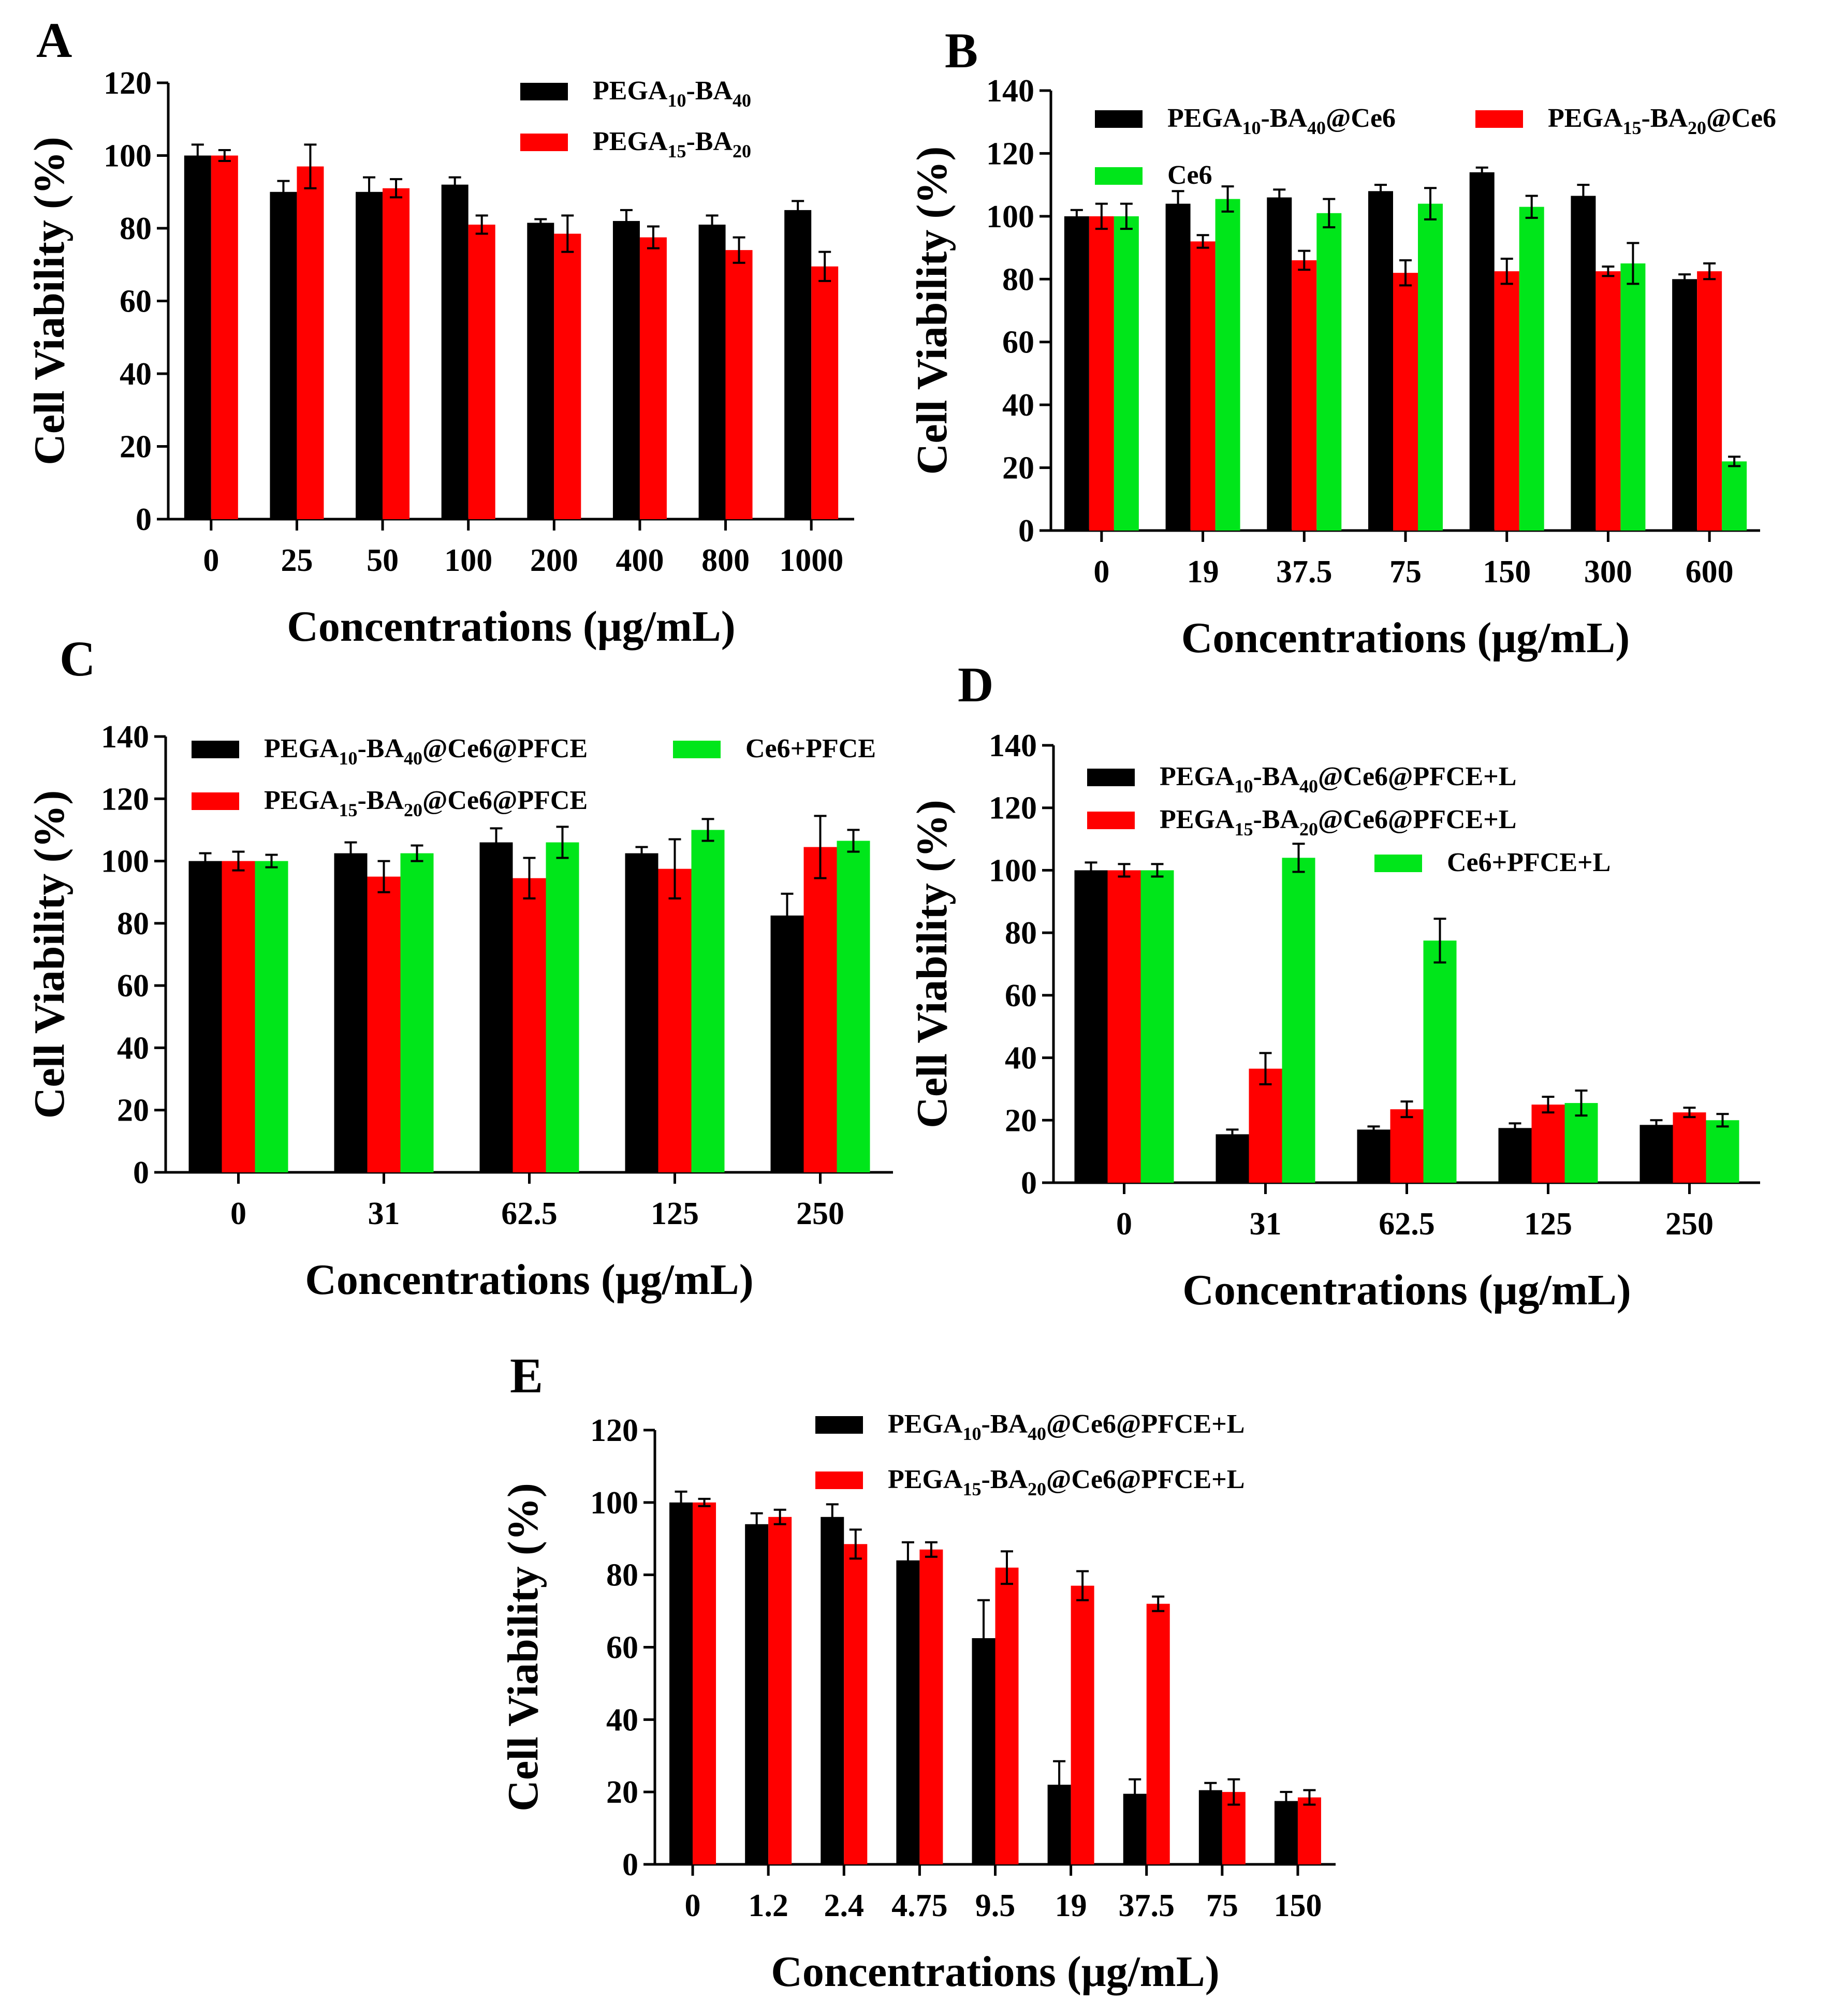  Describe the element at coordinates (351, 1012) in the screenshot. I see `bar-c-s0-c1` at that location.